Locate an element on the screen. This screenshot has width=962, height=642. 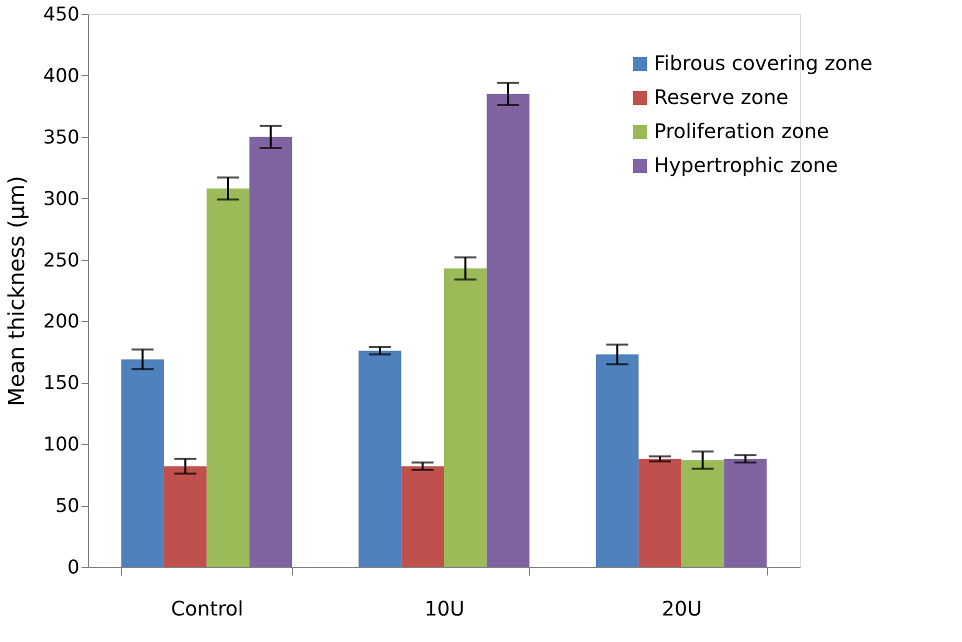
x-tick-label: 20U is located at coordinates (682, 608).